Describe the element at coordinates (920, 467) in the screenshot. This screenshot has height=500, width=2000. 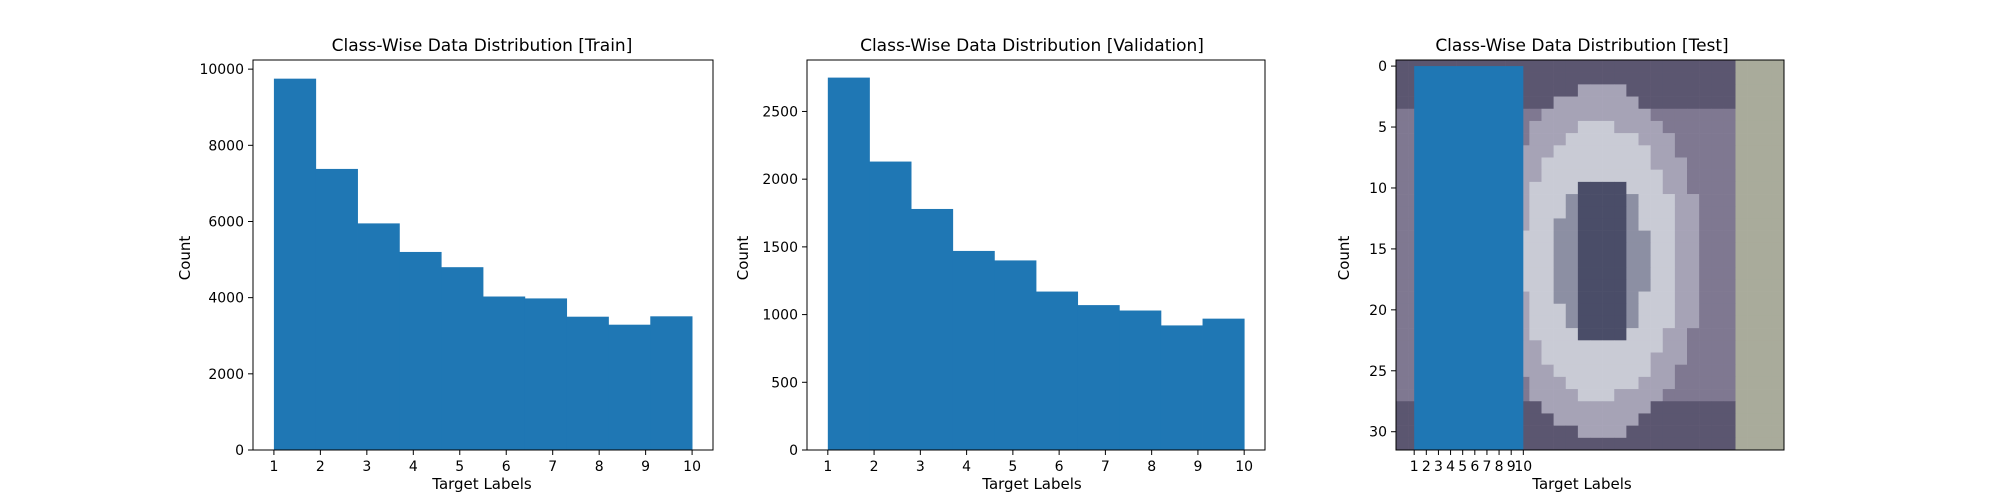
I see `x-tick-label: 3` at that location.